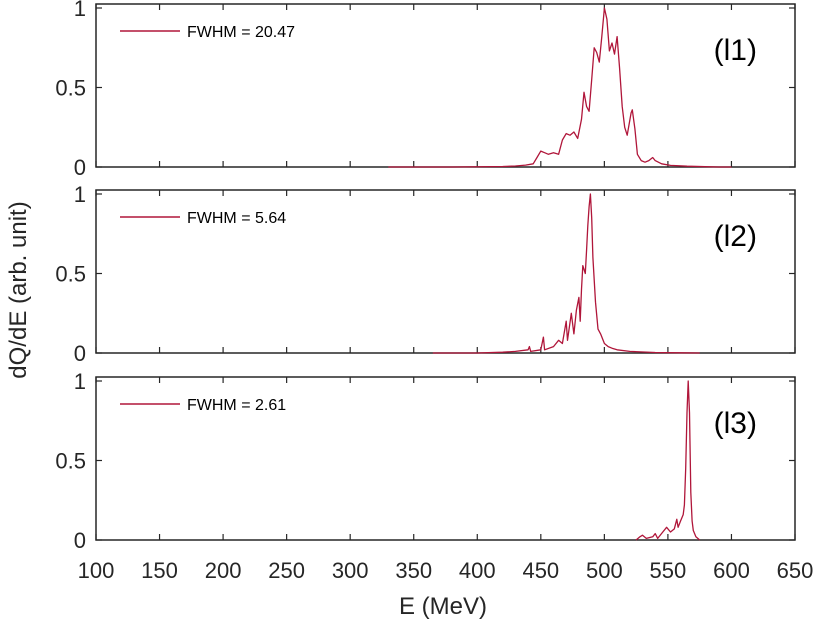 This screenshot has height=625, width=820. What do you see at coordinates (80, 381) in the screenshot?
I see `y-tick-label-l3-2: 1` at bounding box center [80, 381].